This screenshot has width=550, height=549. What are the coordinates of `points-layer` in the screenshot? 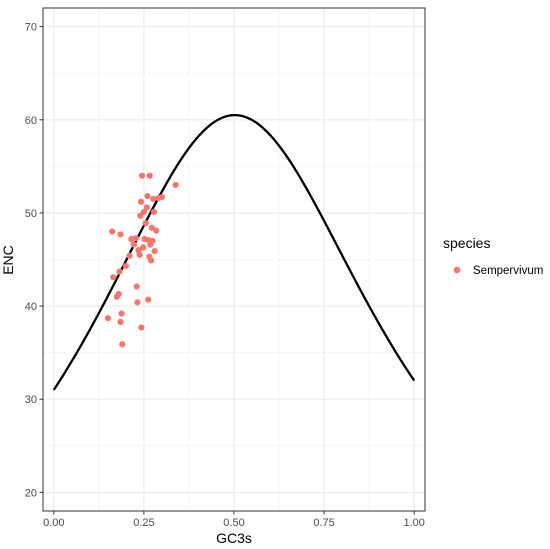 It's located at (141, 260).